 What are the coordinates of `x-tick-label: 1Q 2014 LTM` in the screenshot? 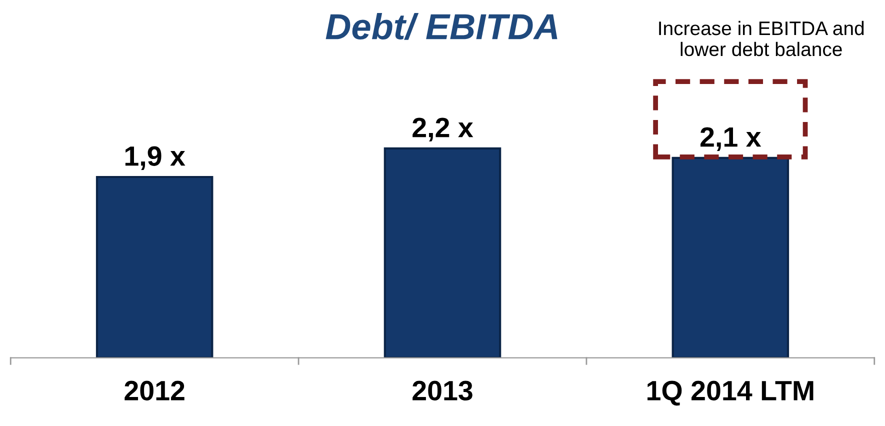 It's located at (731, 393).